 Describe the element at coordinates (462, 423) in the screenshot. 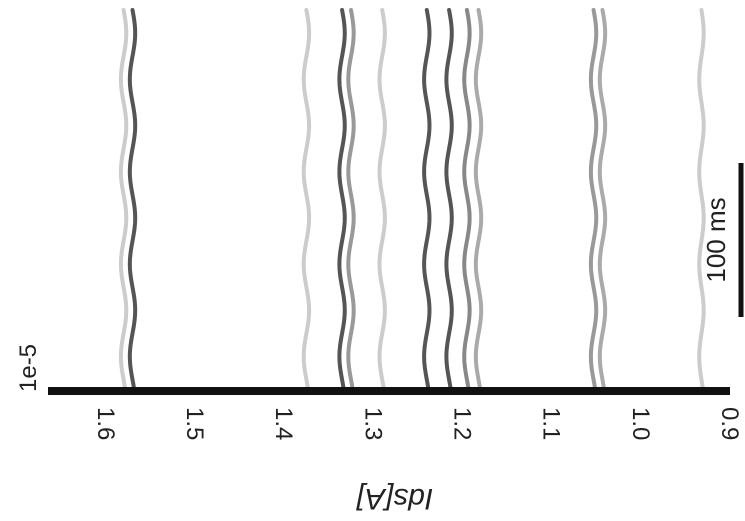

I see `tick-label-1.2: 1.2` at that location.